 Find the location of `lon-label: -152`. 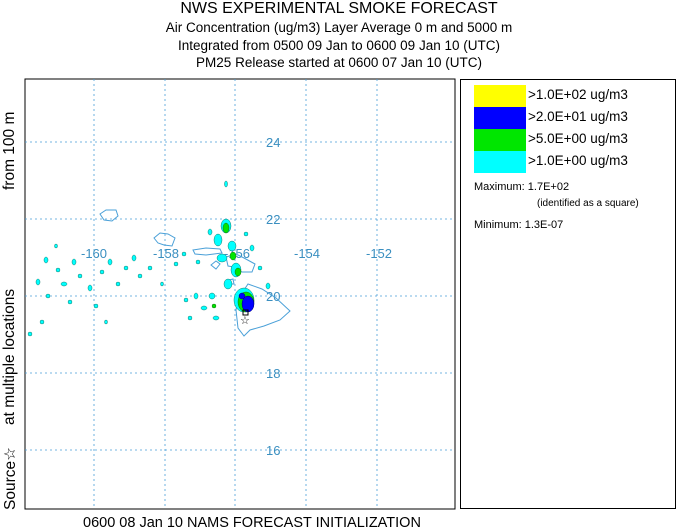

lon-label: -152 is located at coordinates (379, 253).